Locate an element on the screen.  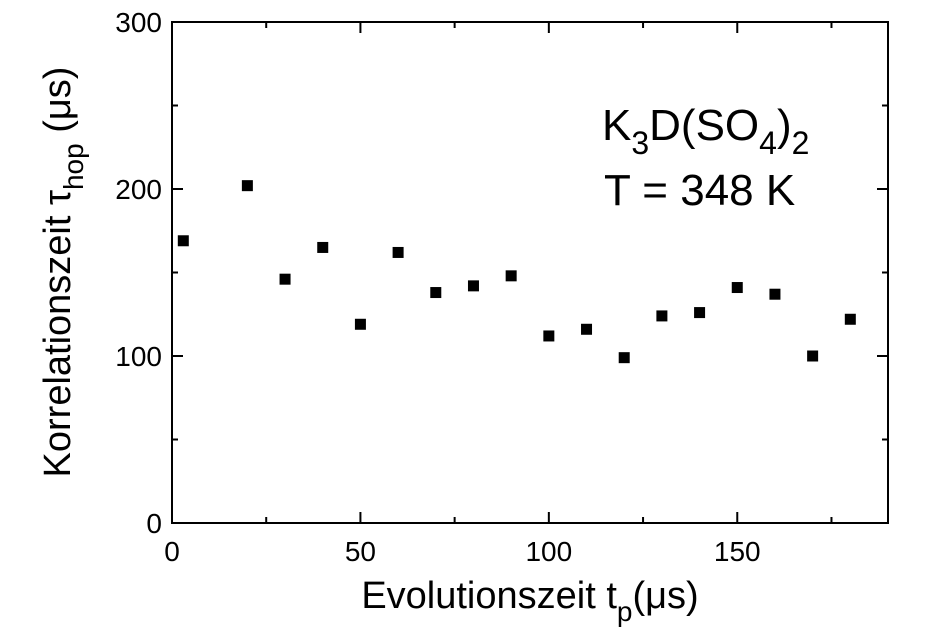
y-tick-label: 100 is located at coordinates (138, 356).